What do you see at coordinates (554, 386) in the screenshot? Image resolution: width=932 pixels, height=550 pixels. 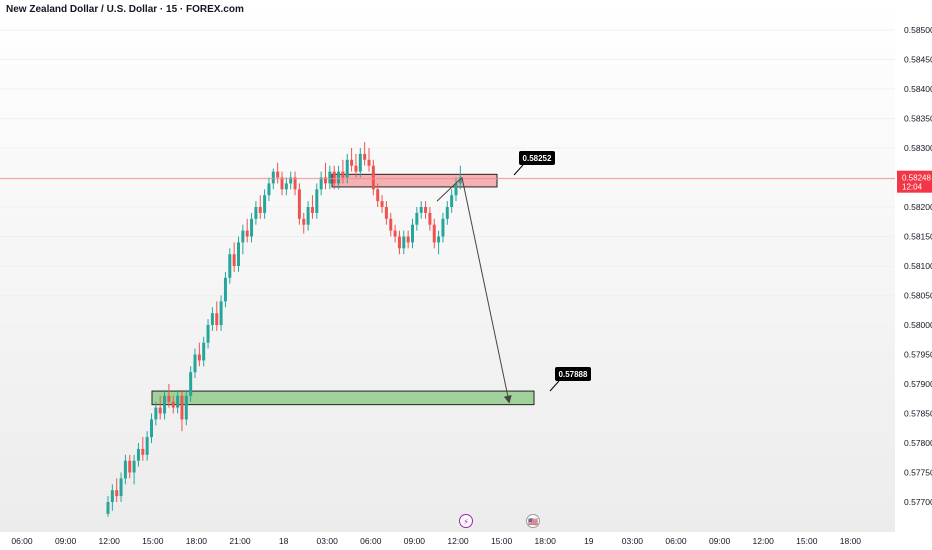 I see `support-callout-leader` at bounding box center [554, 386].